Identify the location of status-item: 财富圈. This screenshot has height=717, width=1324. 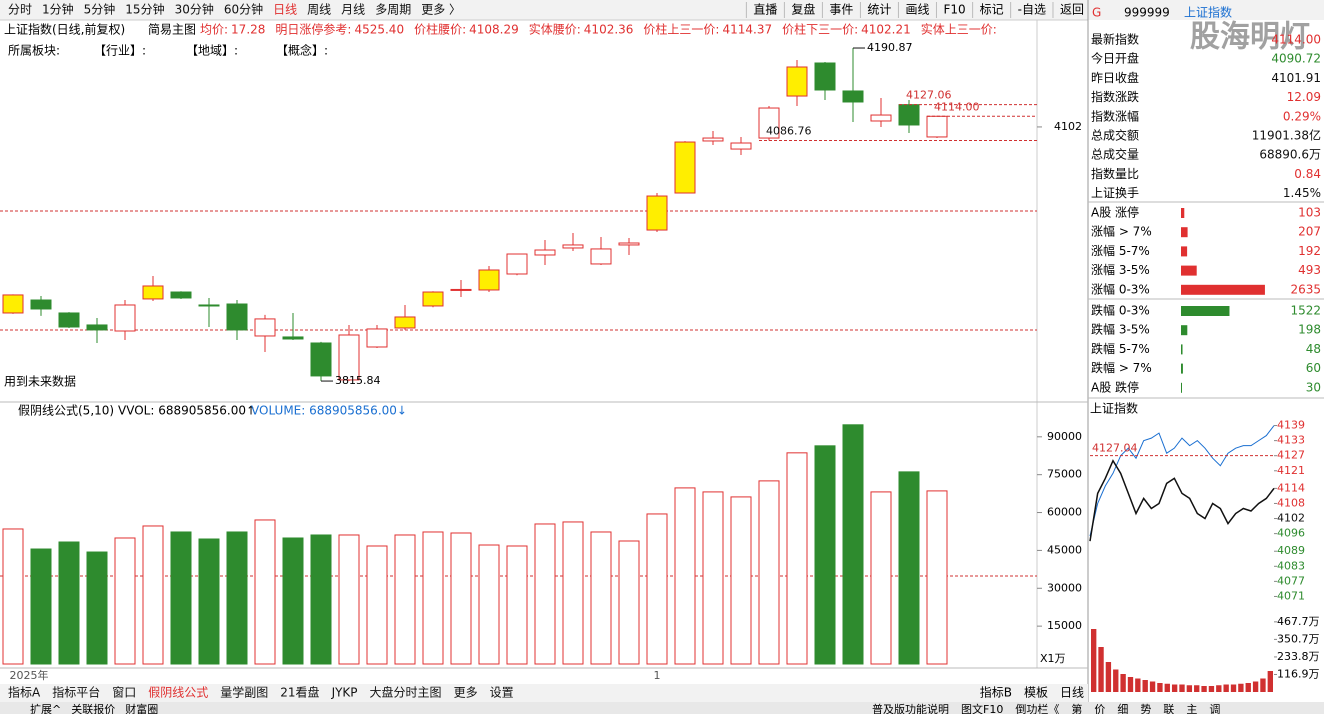
(141, 709).